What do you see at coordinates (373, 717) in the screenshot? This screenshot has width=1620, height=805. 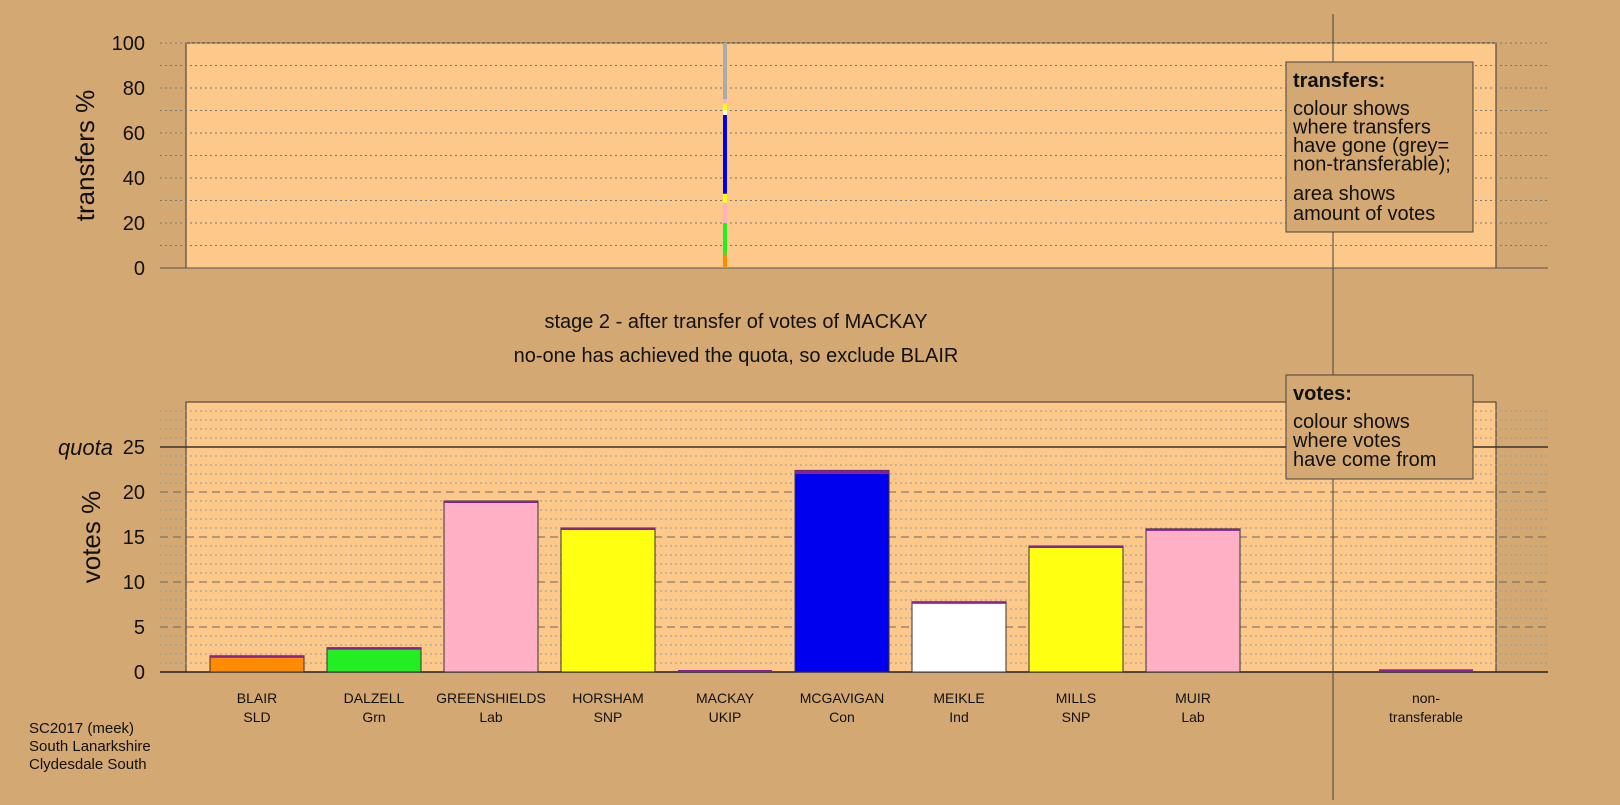 I see `candidate-party-label: Grn` at bounding box center [373, 717].